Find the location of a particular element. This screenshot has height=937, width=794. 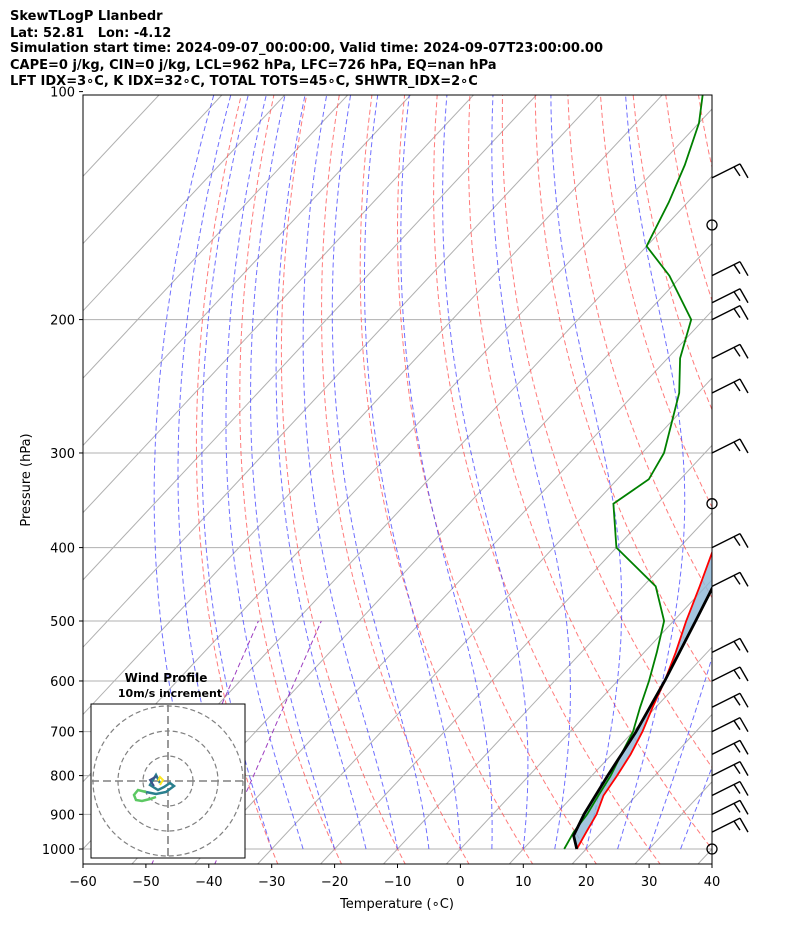

y-tick-label: 300 is located at coordinates (62, 454).